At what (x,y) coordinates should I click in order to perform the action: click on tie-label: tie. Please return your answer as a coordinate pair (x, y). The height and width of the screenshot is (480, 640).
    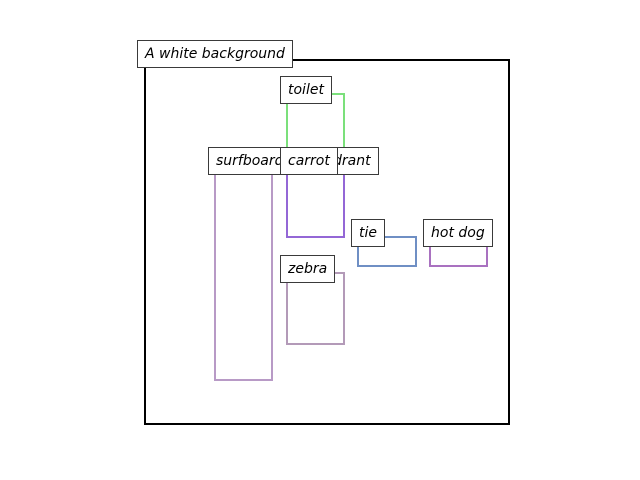
    Looking at the image, I should click on (368, 233).